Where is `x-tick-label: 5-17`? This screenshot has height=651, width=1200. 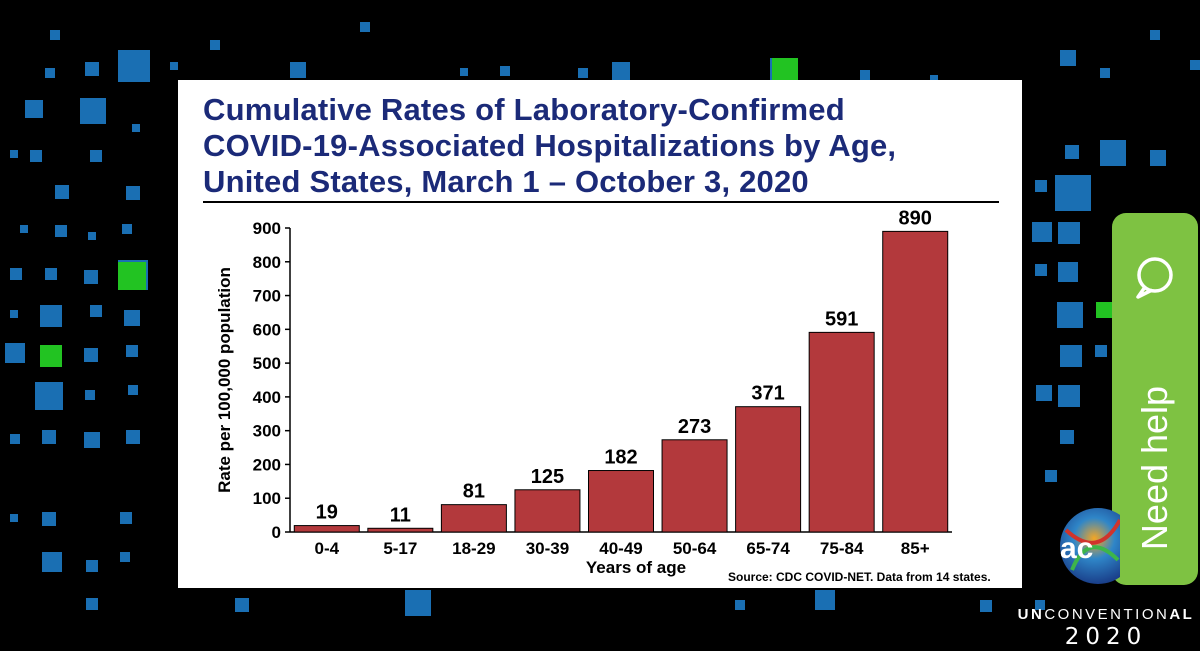
x-tick-label: 5-17 is located at coordinates (400, 548).